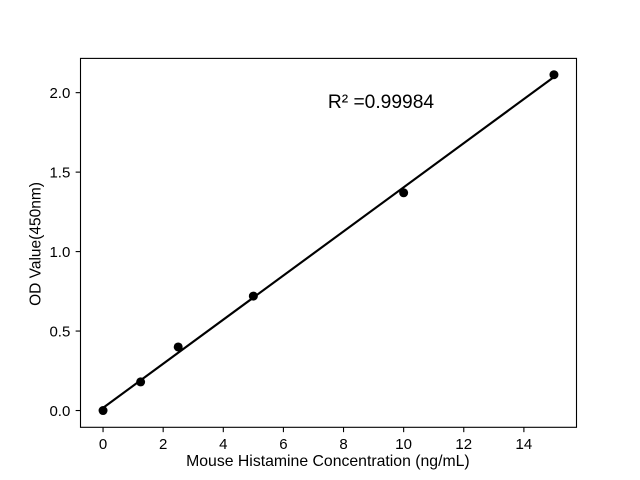  Describe the element at coordinates (103, 444) in the screenshot. I see `svg-text: 0` at that location.